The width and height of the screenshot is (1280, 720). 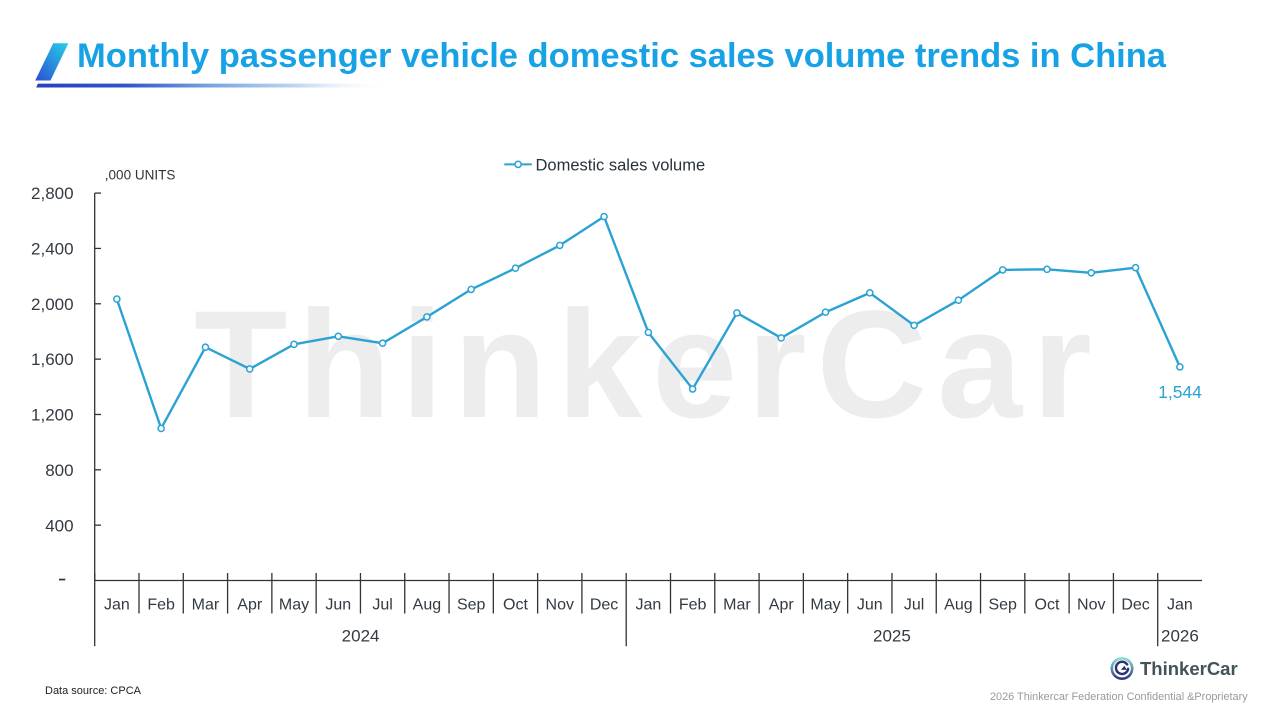 I want to click on svg-text: 400, so click(x=59, y=525).